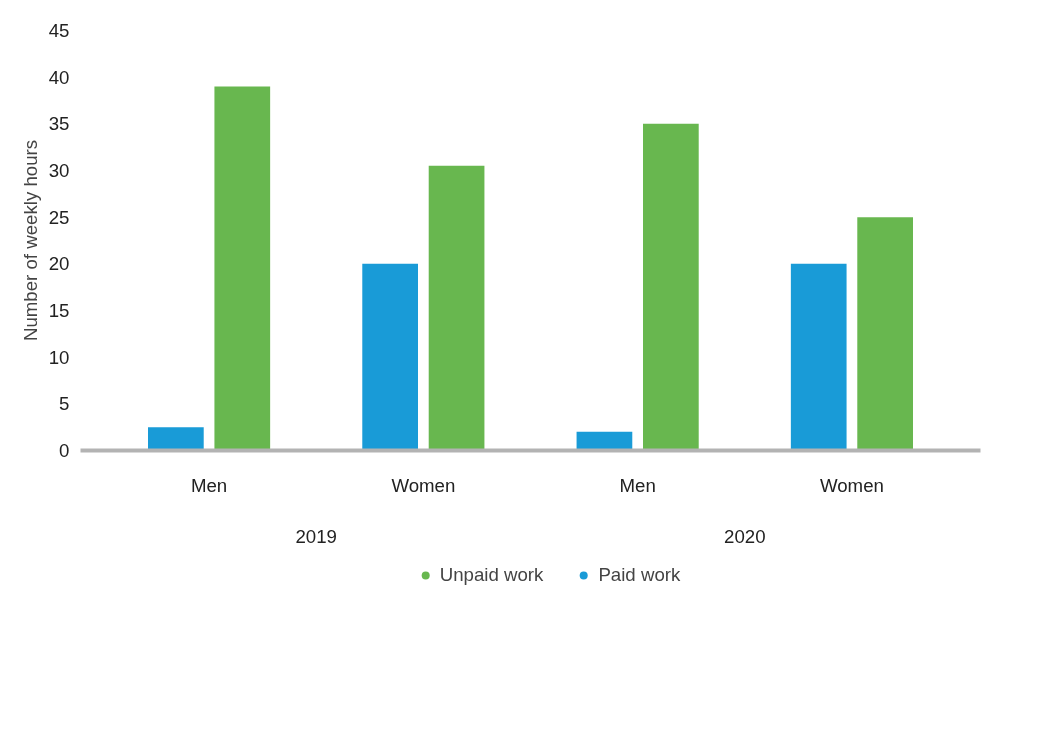  I want to click on text: 2020, so click(745, 536).